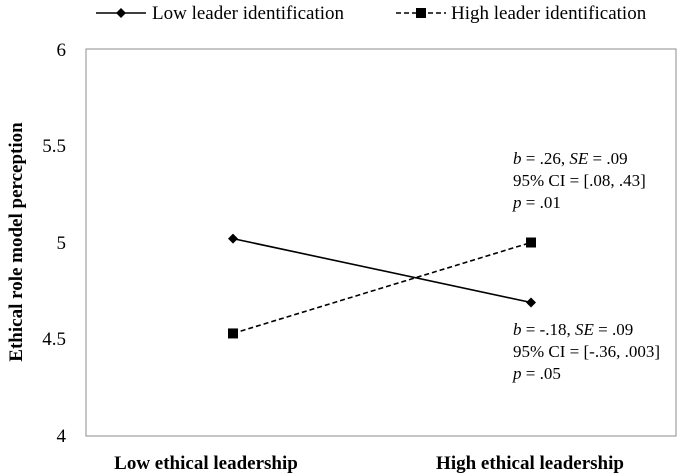 This screenshot has height=476, width=685. Describe the element at coordinates (570, 158) in the screenshot. I see `annotation-high-line-1: b = .26, SE = .09` at that location.